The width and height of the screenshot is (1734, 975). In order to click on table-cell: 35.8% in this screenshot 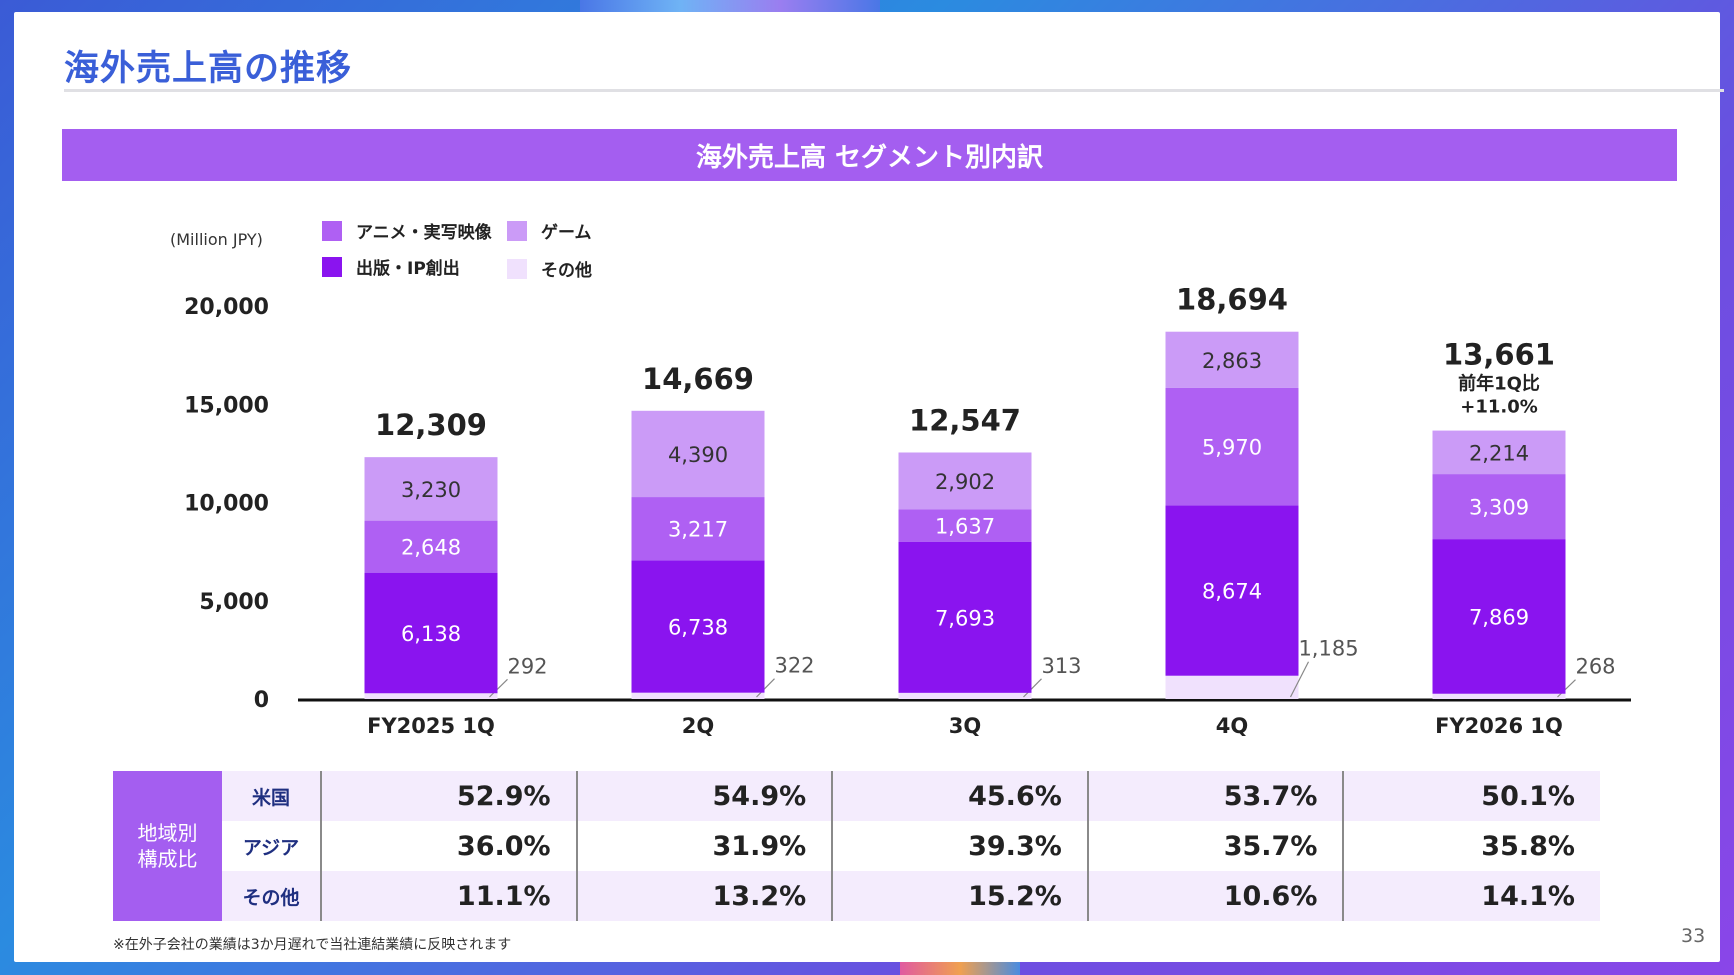, I will do `click(1528, 846)`.